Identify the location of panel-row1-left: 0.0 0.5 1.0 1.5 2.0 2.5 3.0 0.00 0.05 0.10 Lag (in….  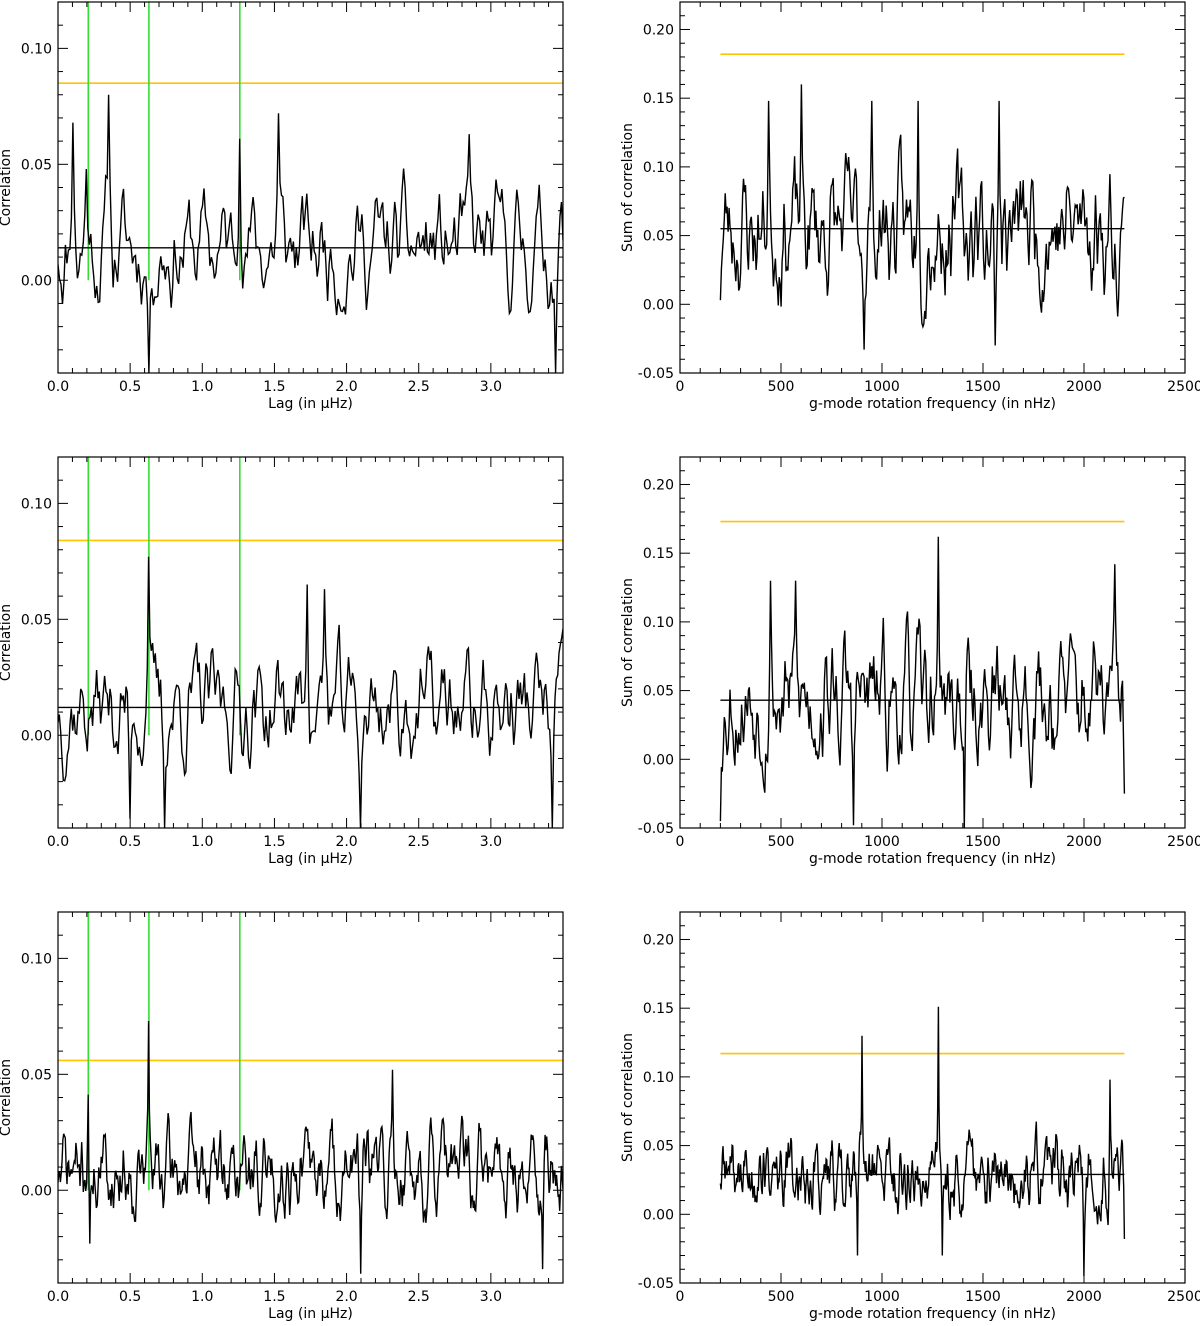
(282, 206).